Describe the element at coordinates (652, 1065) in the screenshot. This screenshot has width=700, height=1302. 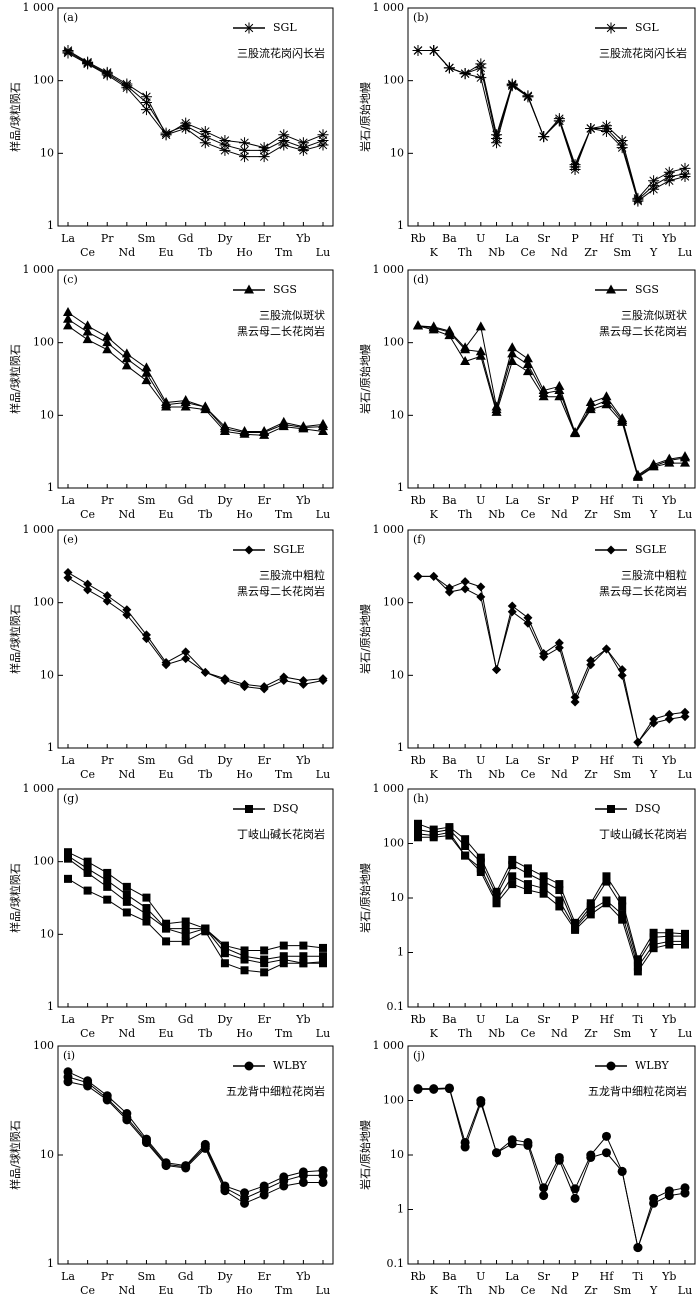
I see `legend-label: WLBY` at that location.